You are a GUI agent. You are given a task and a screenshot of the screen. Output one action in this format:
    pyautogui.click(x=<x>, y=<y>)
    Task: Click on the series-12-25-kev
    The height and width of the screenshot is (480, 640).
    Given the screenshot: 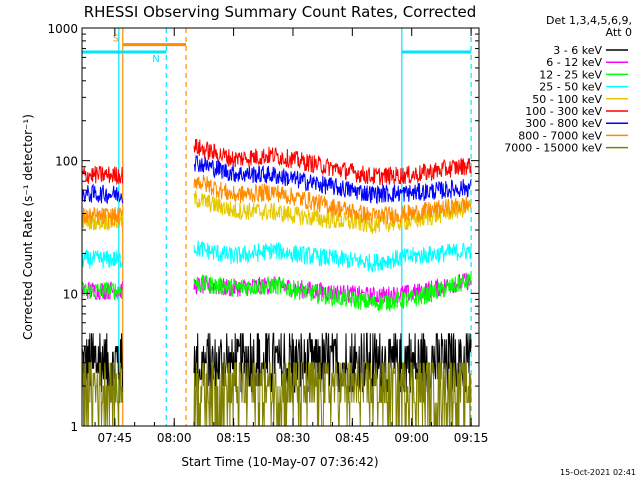 What is the action you would take?
    pyautogui.click(x=276, y=292)
    